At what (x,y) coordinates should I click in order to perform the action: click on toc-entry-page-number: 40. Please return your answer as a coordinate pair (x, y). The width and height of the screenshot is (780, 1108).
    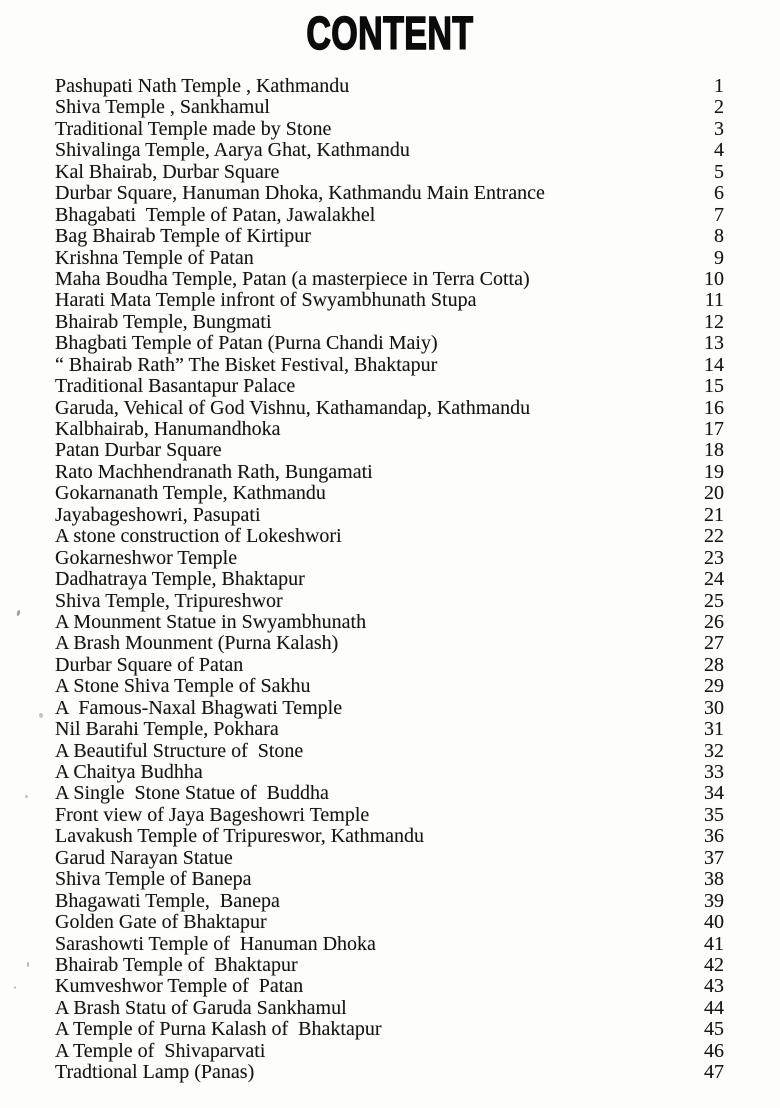
    Looking at the image, I should click on (714, 922).